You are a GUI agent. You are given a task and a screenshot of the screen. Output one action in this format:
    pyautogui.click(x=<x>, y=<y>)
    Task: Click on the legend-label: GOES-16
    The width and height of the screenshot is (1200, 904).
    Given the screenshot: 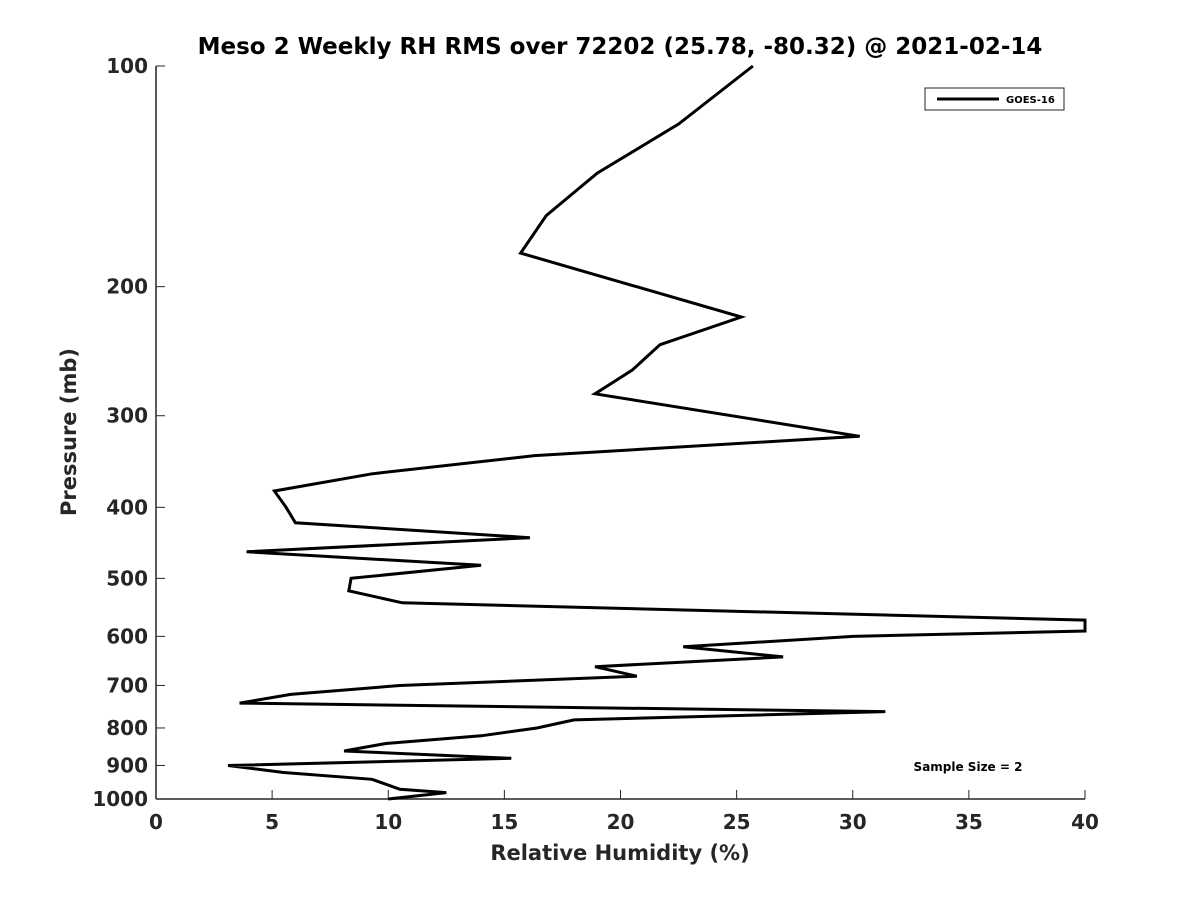 What is the action you would take?
    pyautogui.click(x=1030, y=100)
    